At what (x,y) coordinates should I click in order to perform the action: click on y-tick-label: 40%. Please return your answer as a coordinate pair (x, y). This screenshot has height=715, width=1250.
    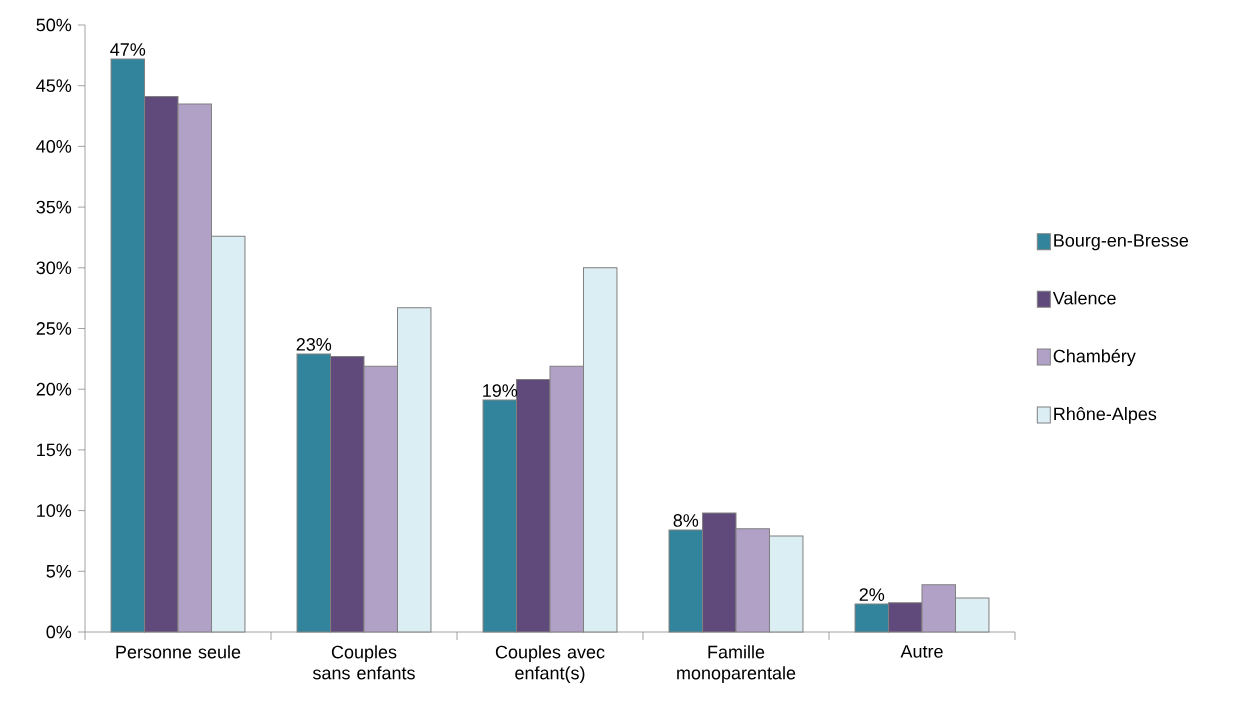
    Looking at the image, I should click on (54, 146).